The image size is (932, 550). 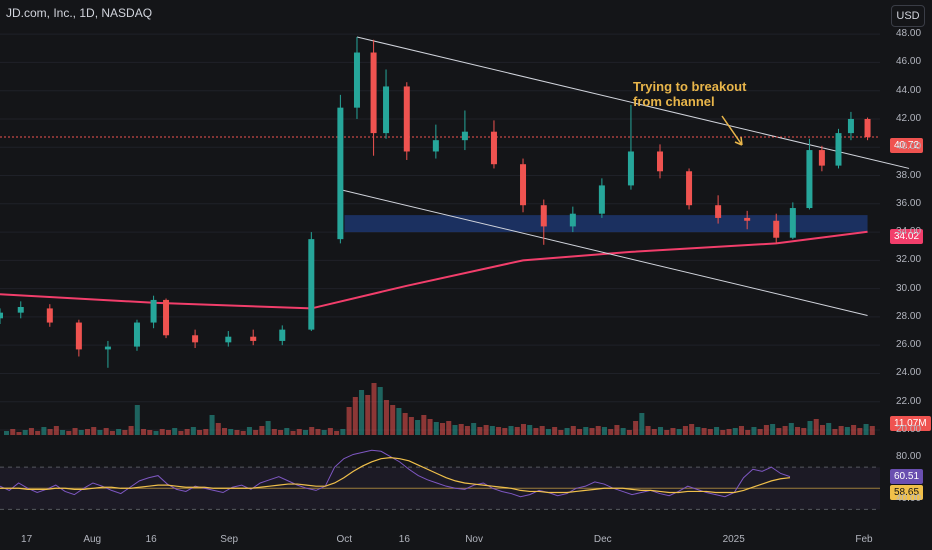 What do you see at coordinates (909, 401) in the screenshot?
I see `price-tick-label: 22.00` at bounding box center [909, 401].